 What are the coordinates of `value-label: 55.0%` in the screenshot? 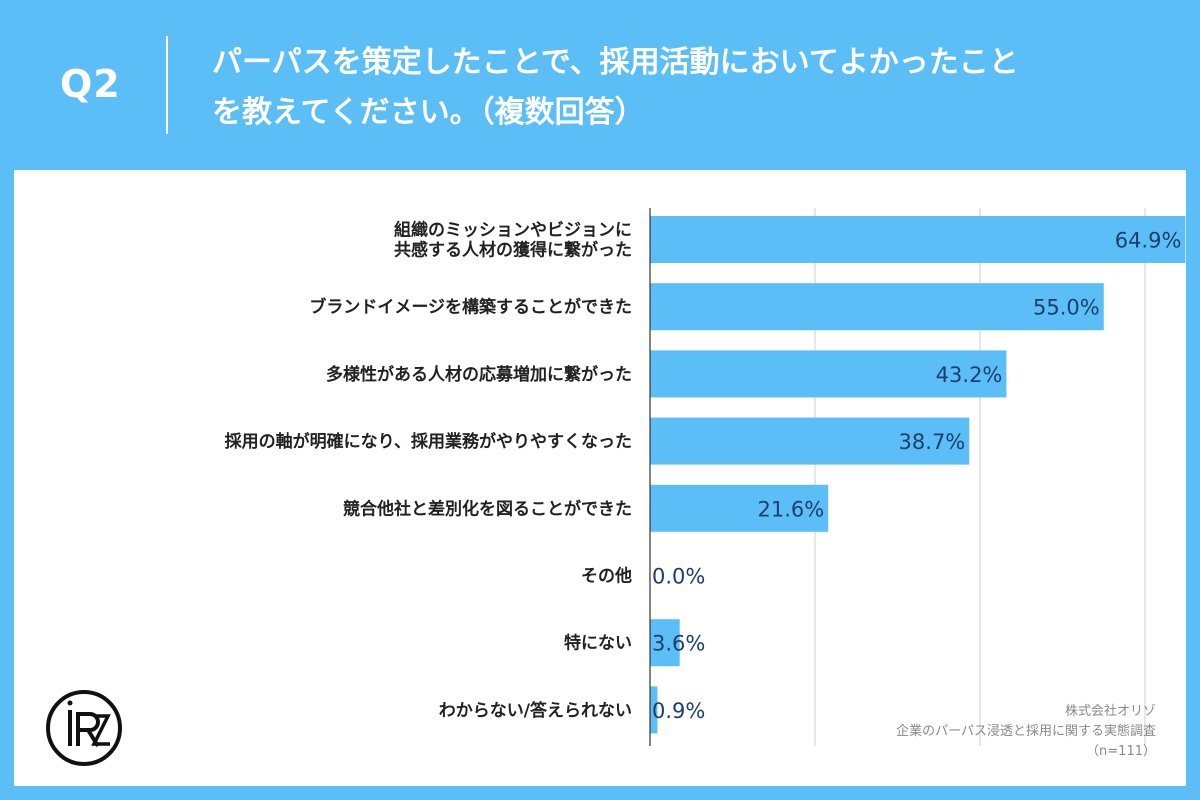 It's located at (1066, 308).